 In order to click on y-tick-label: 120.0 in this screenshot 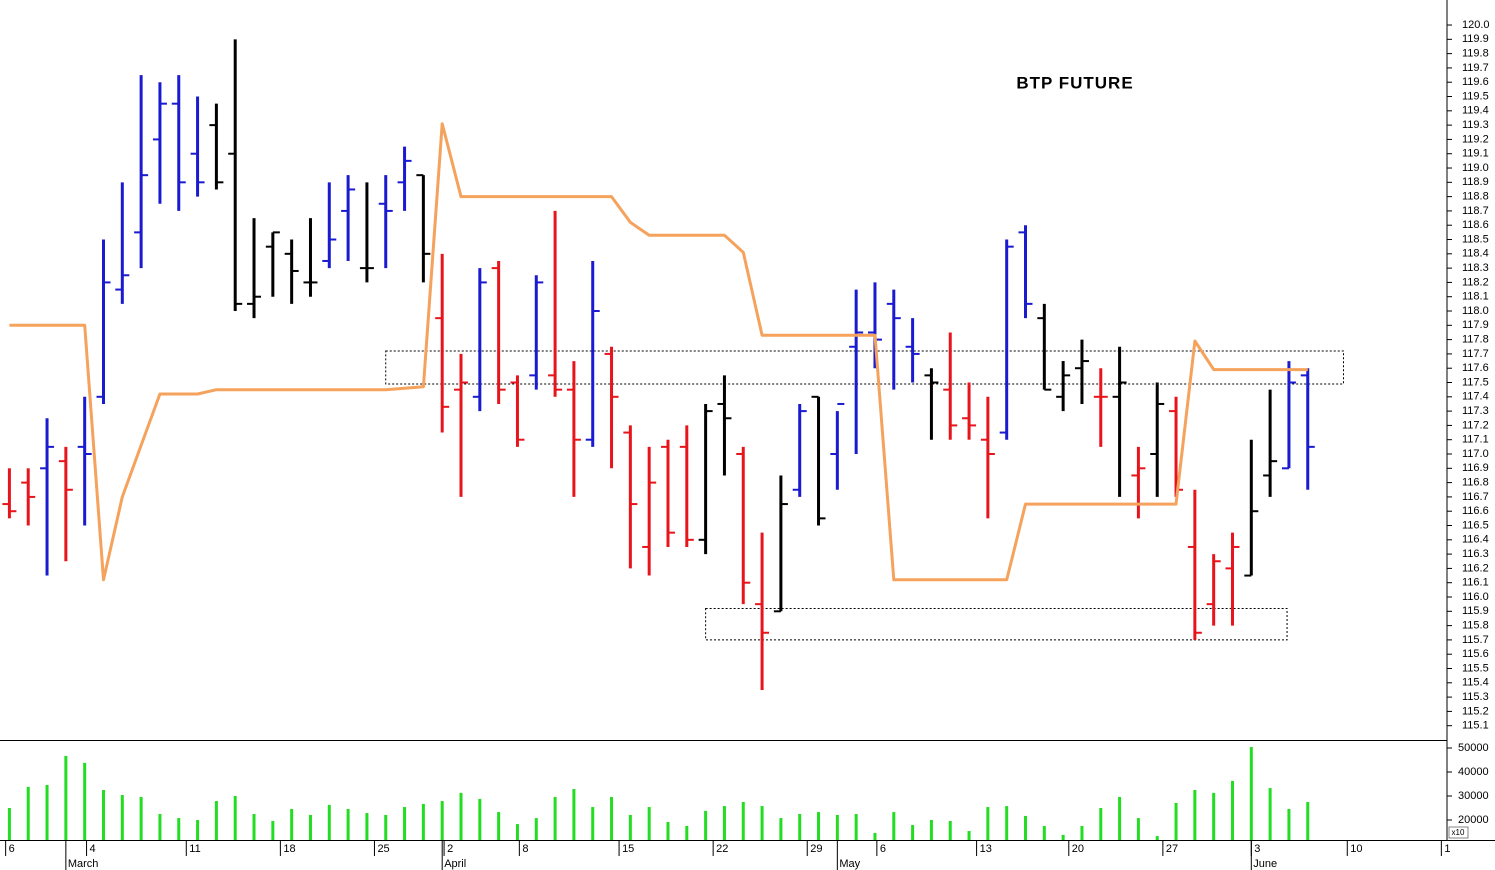, I will do `click(1476, 25)`.